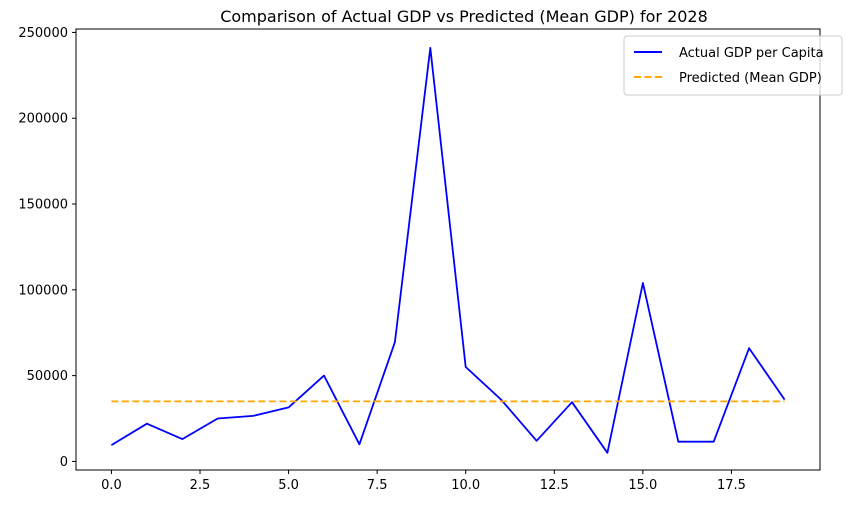 This screenshot has height=528, width=857. Describe the element at coordinates (642, 485) in the screenshot. I see `x-tick-label: 15.0` at that location.